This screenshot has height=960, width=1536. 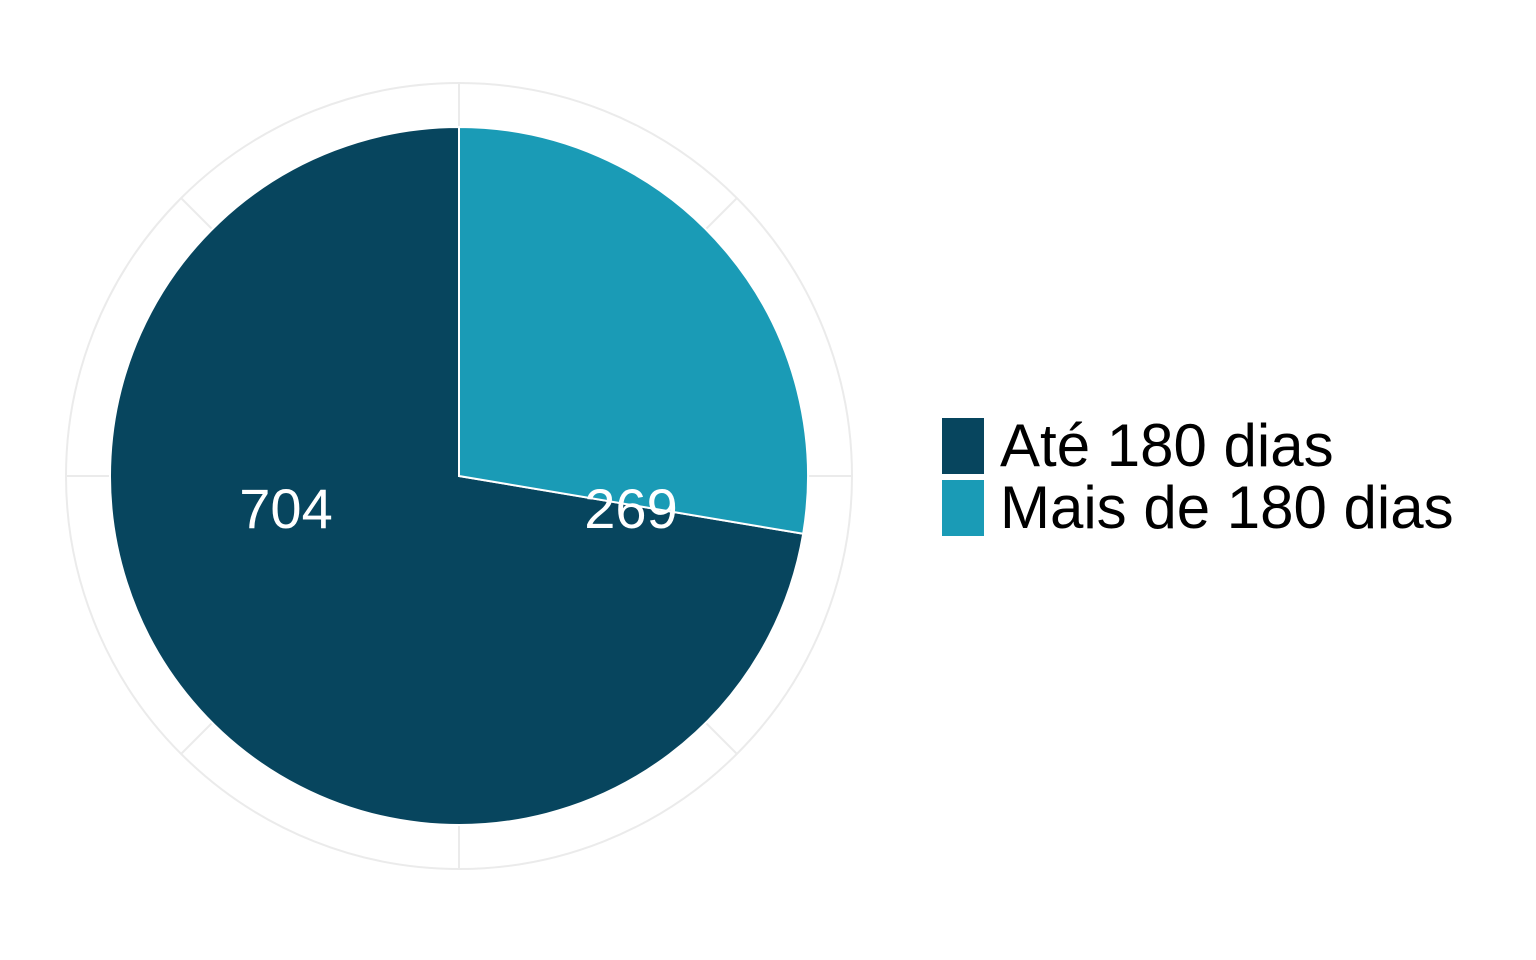 What do you see at coordinates (963, 508) in the screenshot?
I see `legend-key-mais-de-180-dias` at bounding box center [963, 508].